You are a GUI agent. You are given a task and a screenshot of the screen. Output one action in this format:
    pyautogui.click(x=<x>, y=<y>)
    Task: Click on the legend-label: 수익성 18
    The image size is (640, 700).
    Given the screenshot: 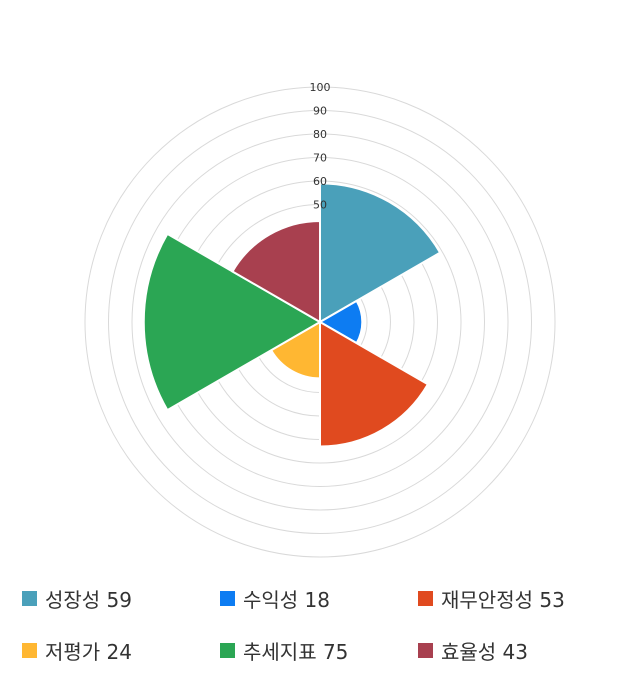 What is the action you would take?
    pyautogui.click(x=287, y=599)
    